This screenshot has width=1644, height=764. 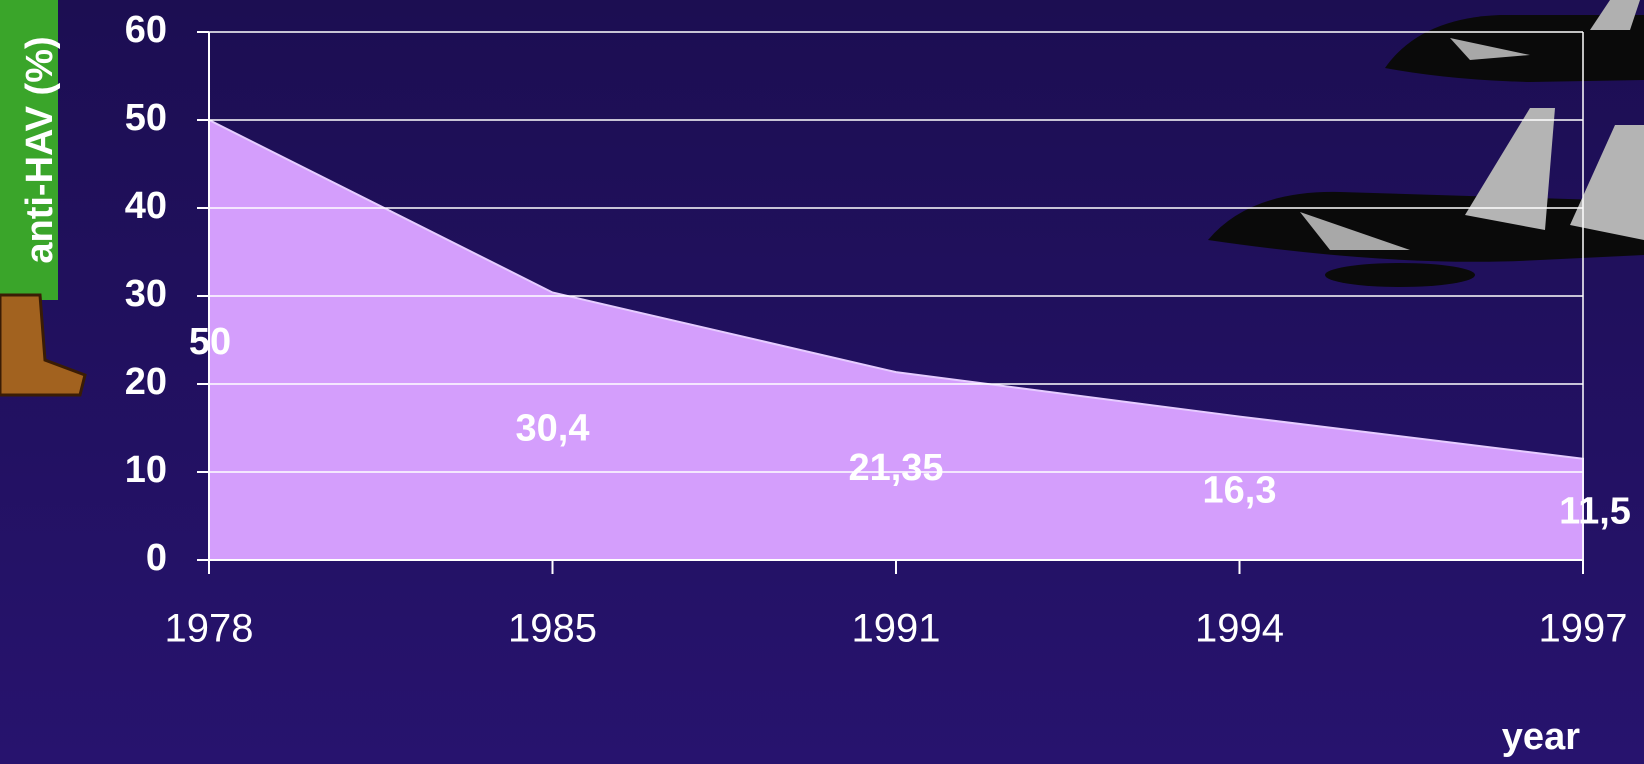 I want to click on soldier-illustration, so click(x=43, y=198).